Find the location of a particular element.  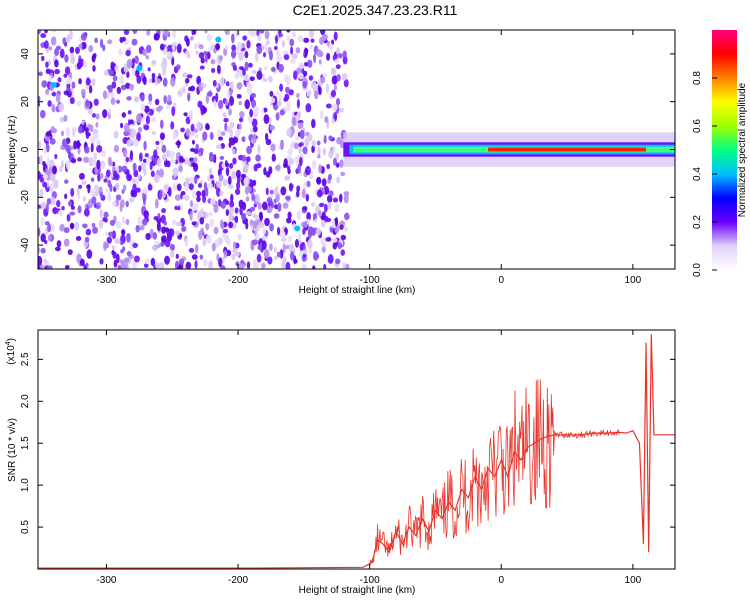

snr-jitter-line is located at coordinates (494, 473).